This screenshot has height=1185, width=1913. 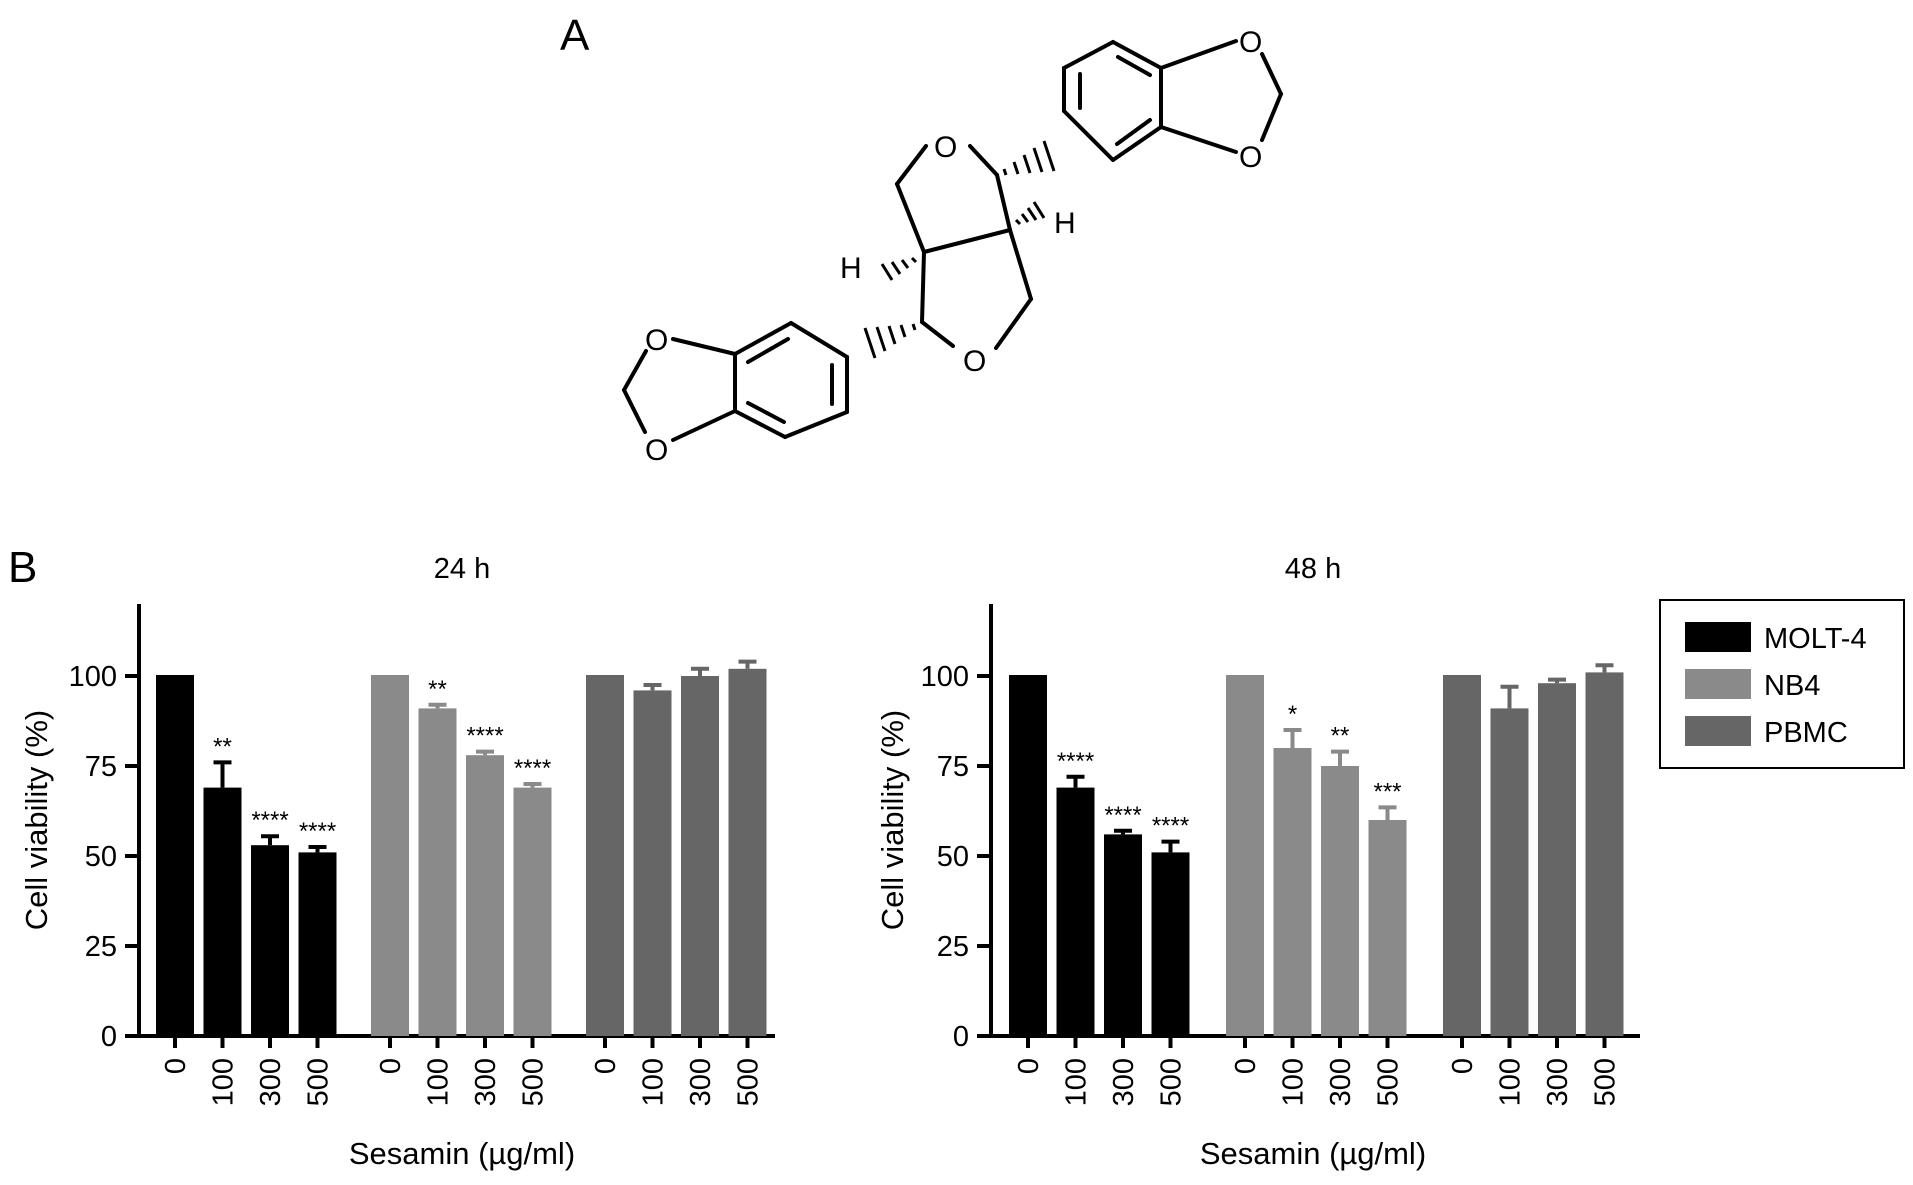 I want to click on y-axis-label: Cell viability (%), so click(x=892, y=820).